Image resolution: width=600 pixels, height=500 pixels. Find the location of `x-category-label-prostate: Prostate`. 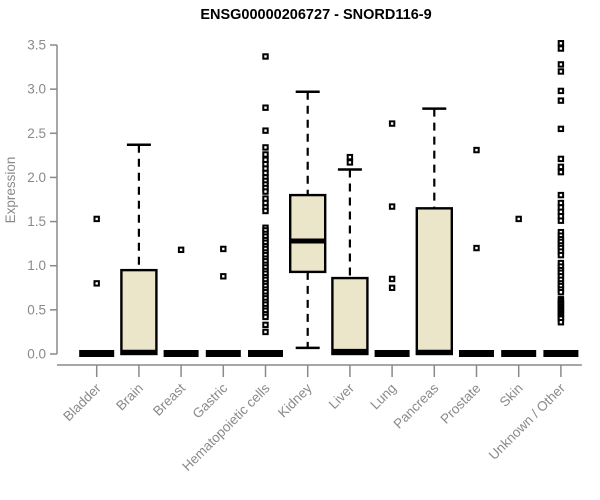

x-category-label-prostate: Prostate is located at coordinates (460, 404).